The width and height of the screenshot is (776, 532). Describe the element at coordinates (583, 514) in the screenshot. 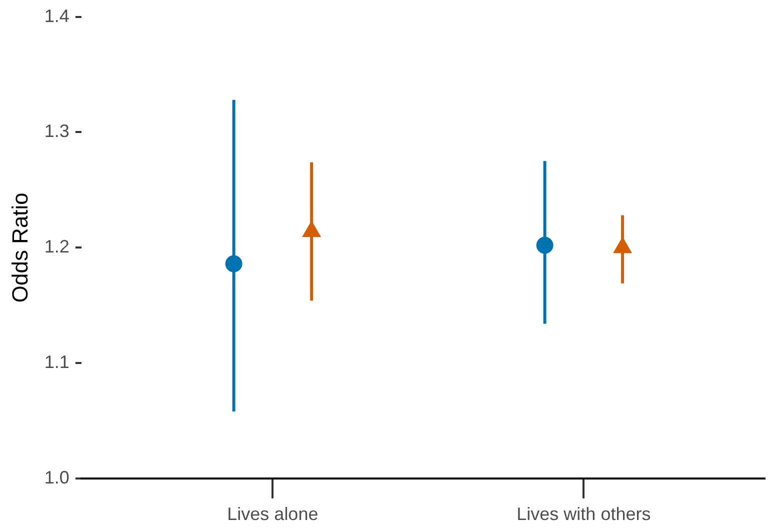

I see `x-tick-label: Lives with others` at that location.